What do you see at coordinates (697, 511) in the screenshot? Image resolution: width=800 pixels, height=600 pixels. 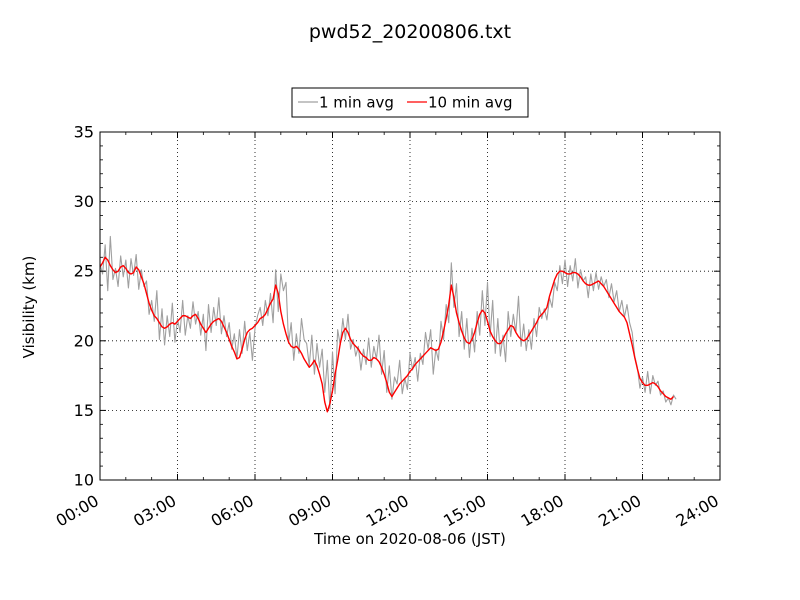 I see `x-tick-label: 24:00` at bounding box center [697, 511].